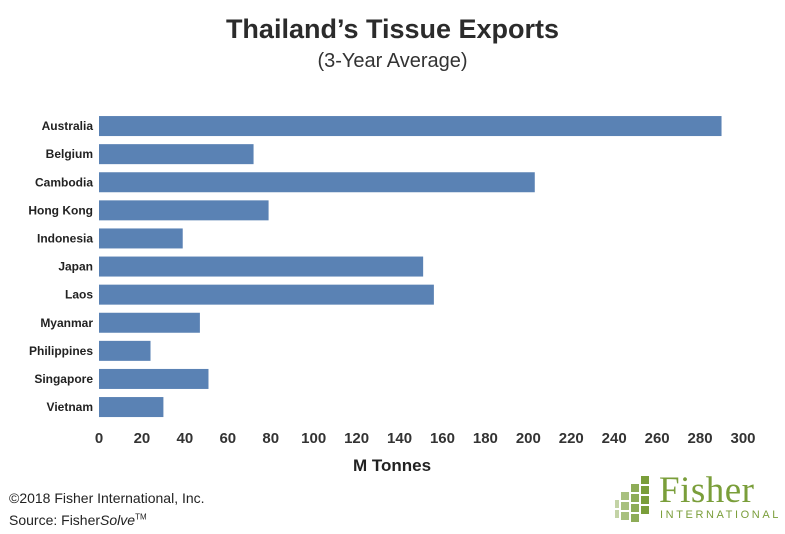 This screenshot has width=785, height=534. Describe the element at coordinates (442, 438) in the screenshot. I see `x-tick-label: 160` at that location.